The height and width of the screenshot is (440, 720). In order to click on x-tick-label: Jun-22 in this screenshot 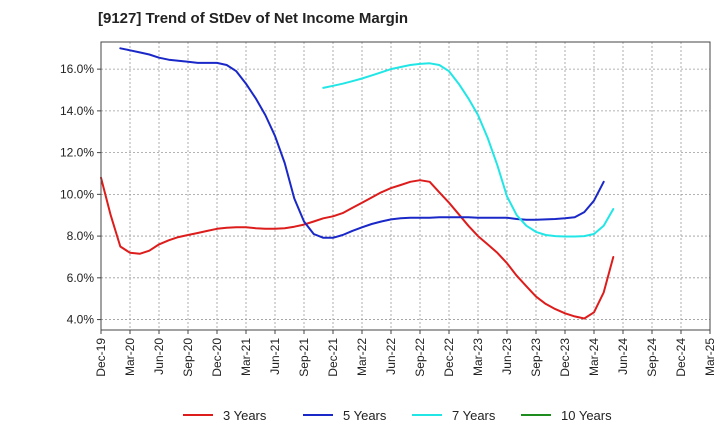, I will do `click(391, 356)`.